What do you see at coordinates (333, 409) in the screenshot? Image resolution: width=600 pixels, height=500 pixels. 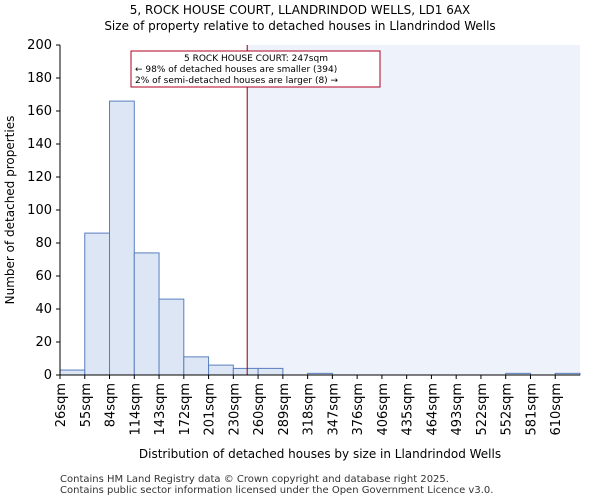 I see `x-tick-label: 347sqm` at bounding box center [333, 409].